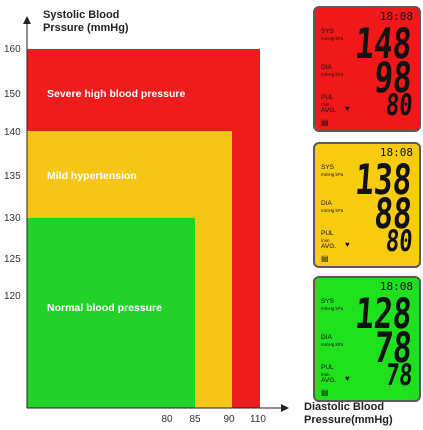 This screenshot has width=423, height=430. Describe the element at coordinates (258, 419) in the screenshot. I see `x-tick: 110` at that location.